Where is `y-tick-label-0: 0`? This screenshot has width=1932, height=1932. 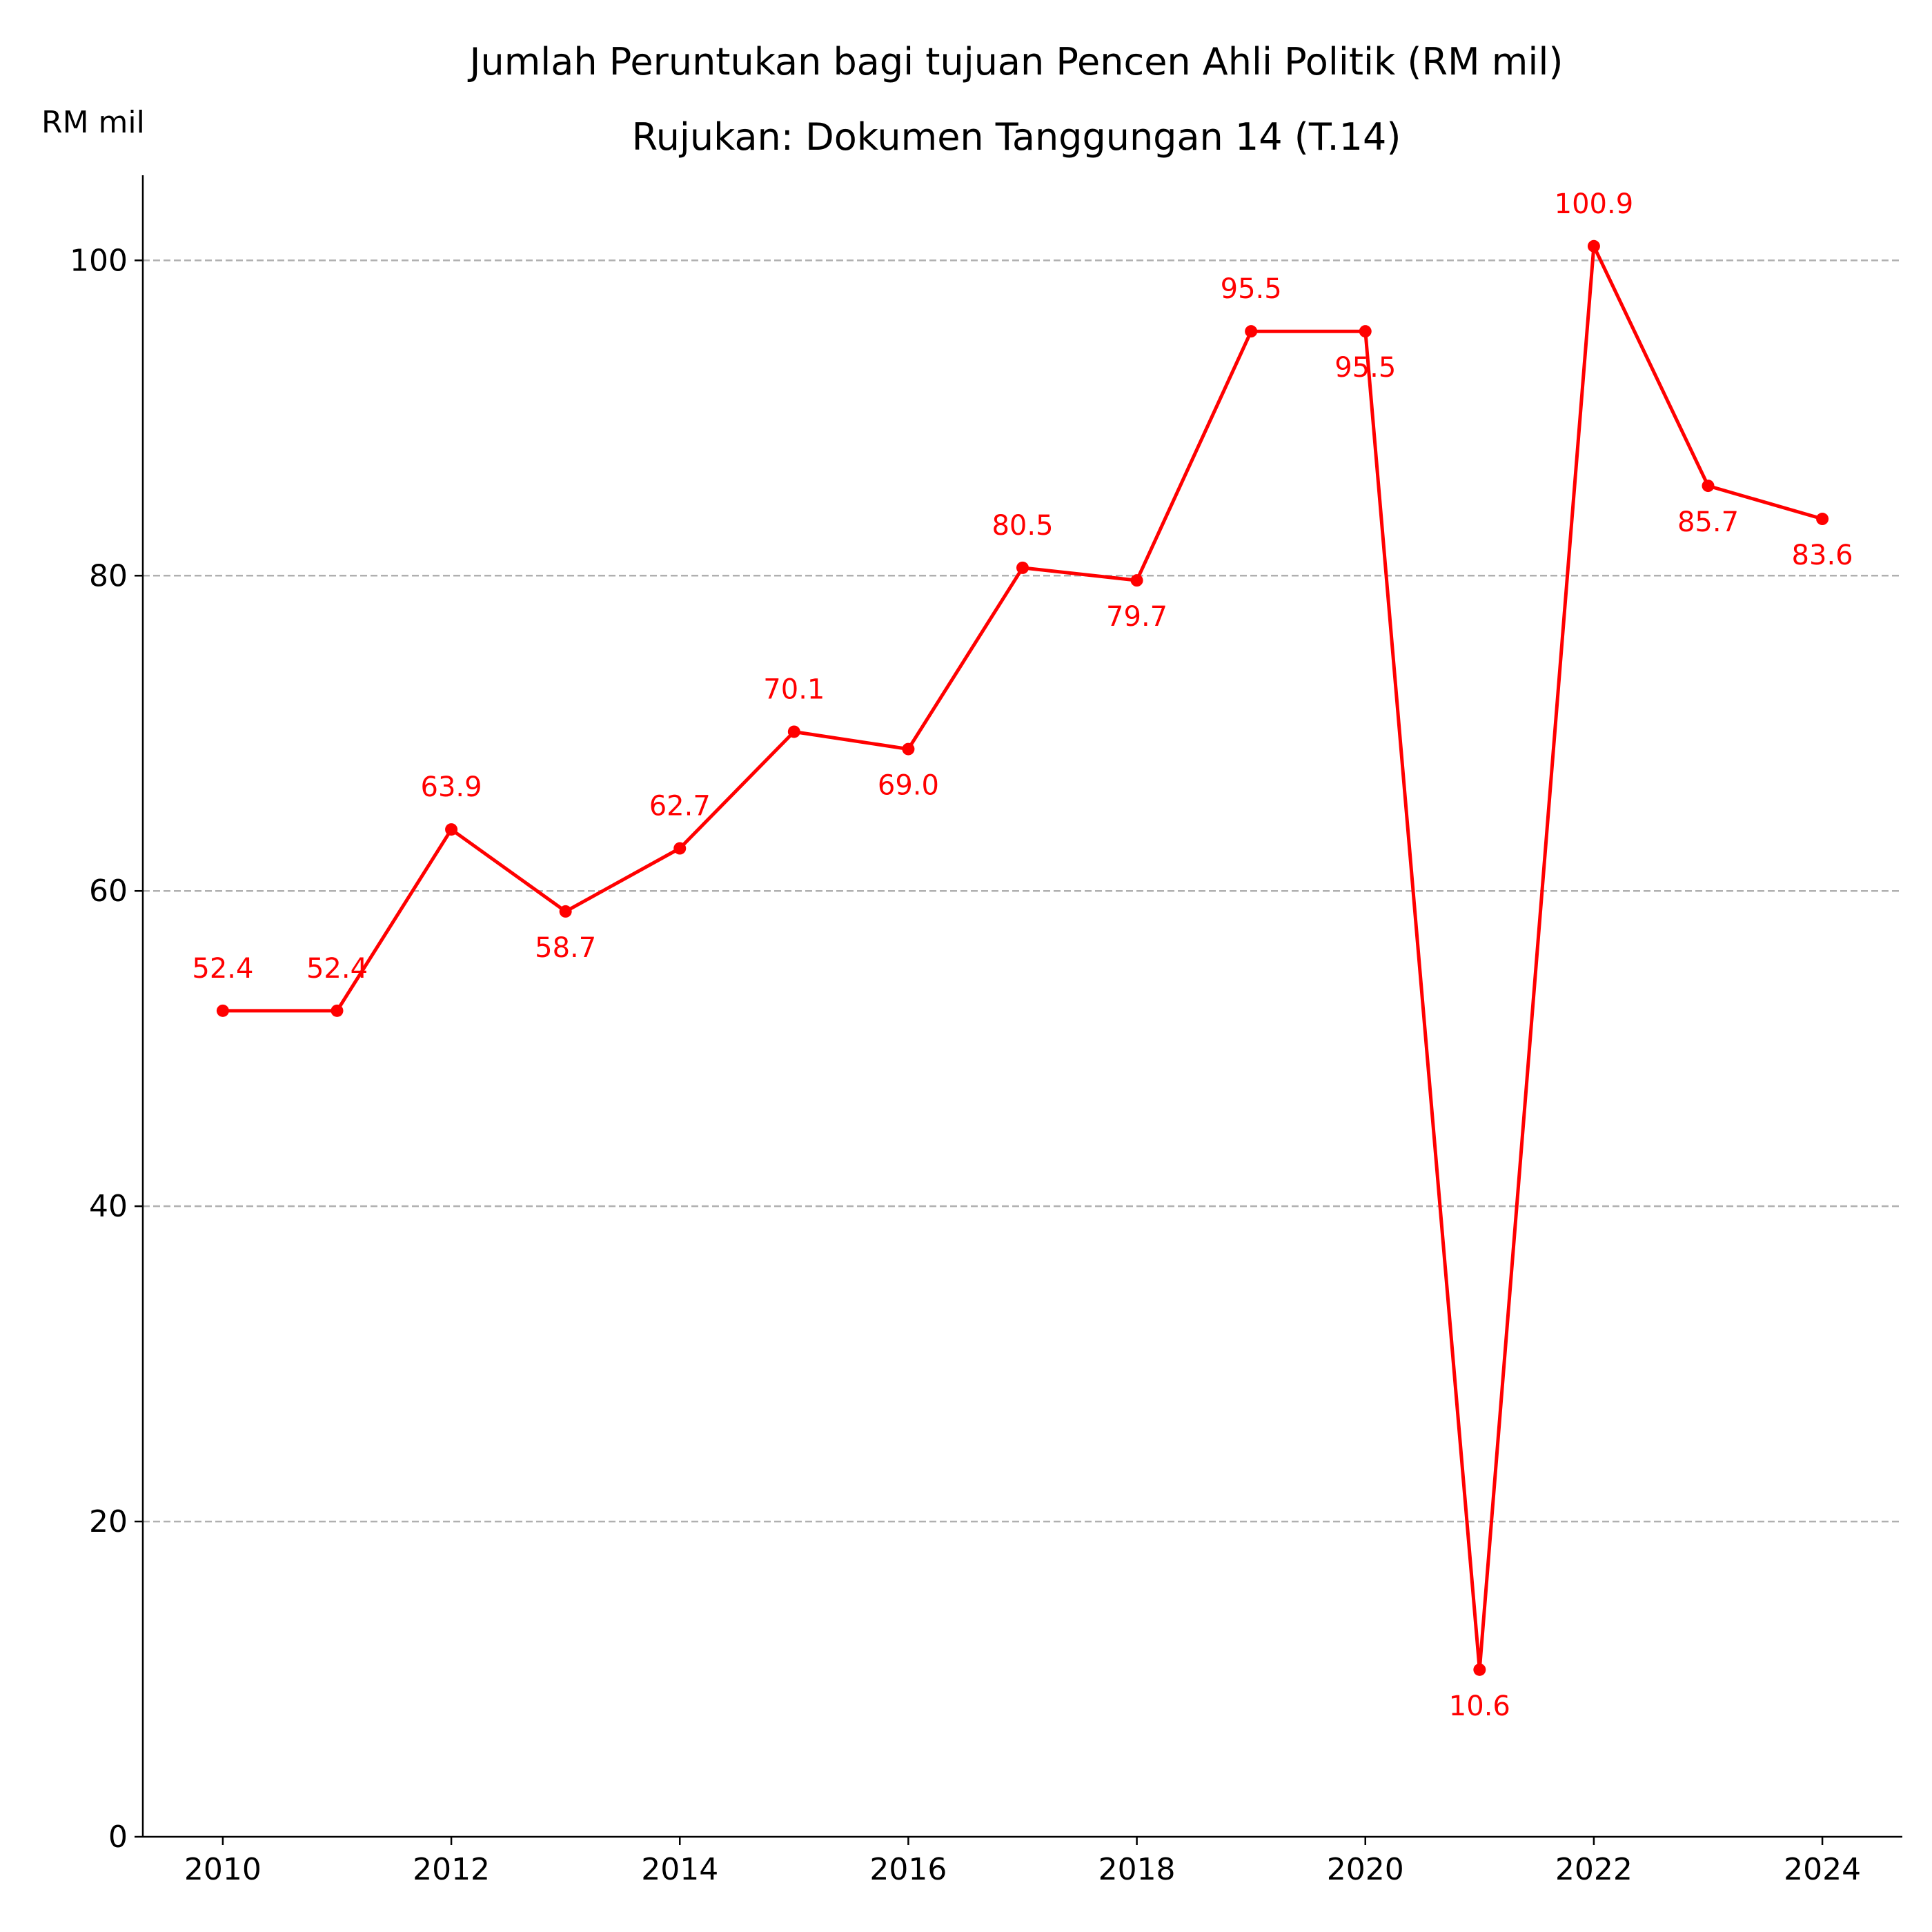 y-tick-label-0: 0 is located at coordinates (118, 1837).